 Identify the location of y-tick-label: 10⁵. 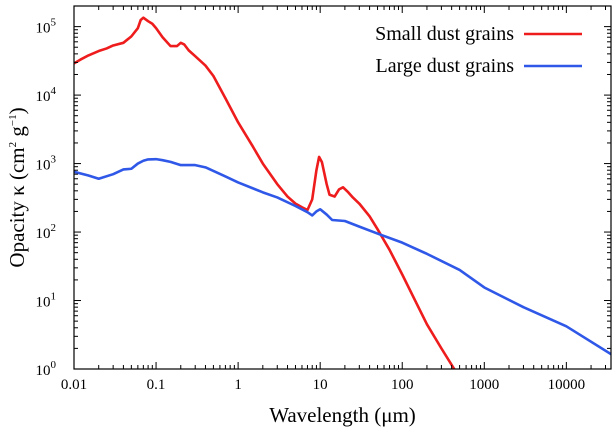
(46, 27).